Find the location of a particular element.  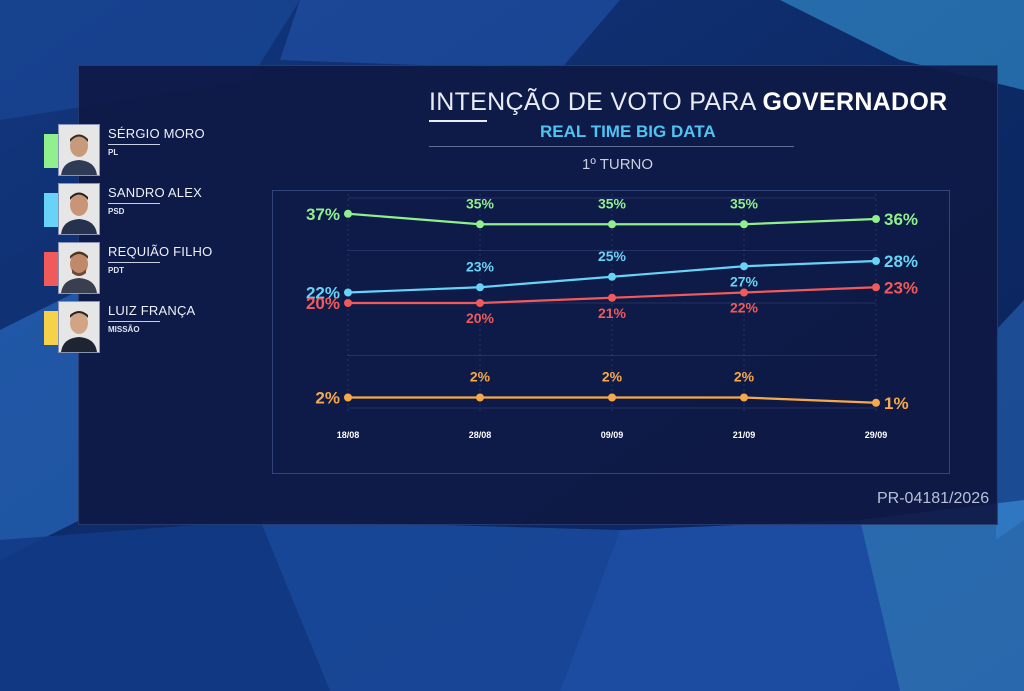

title-divider is located at coordinates (611, 146).